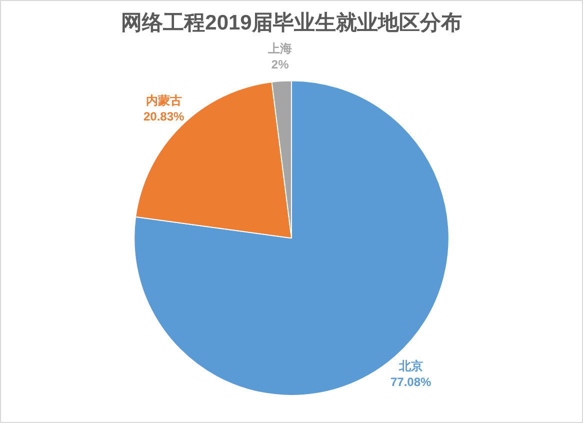 This screenshot has height=423, width=583. I want to click on slice-label: 内蒙古, so click(164, 101).